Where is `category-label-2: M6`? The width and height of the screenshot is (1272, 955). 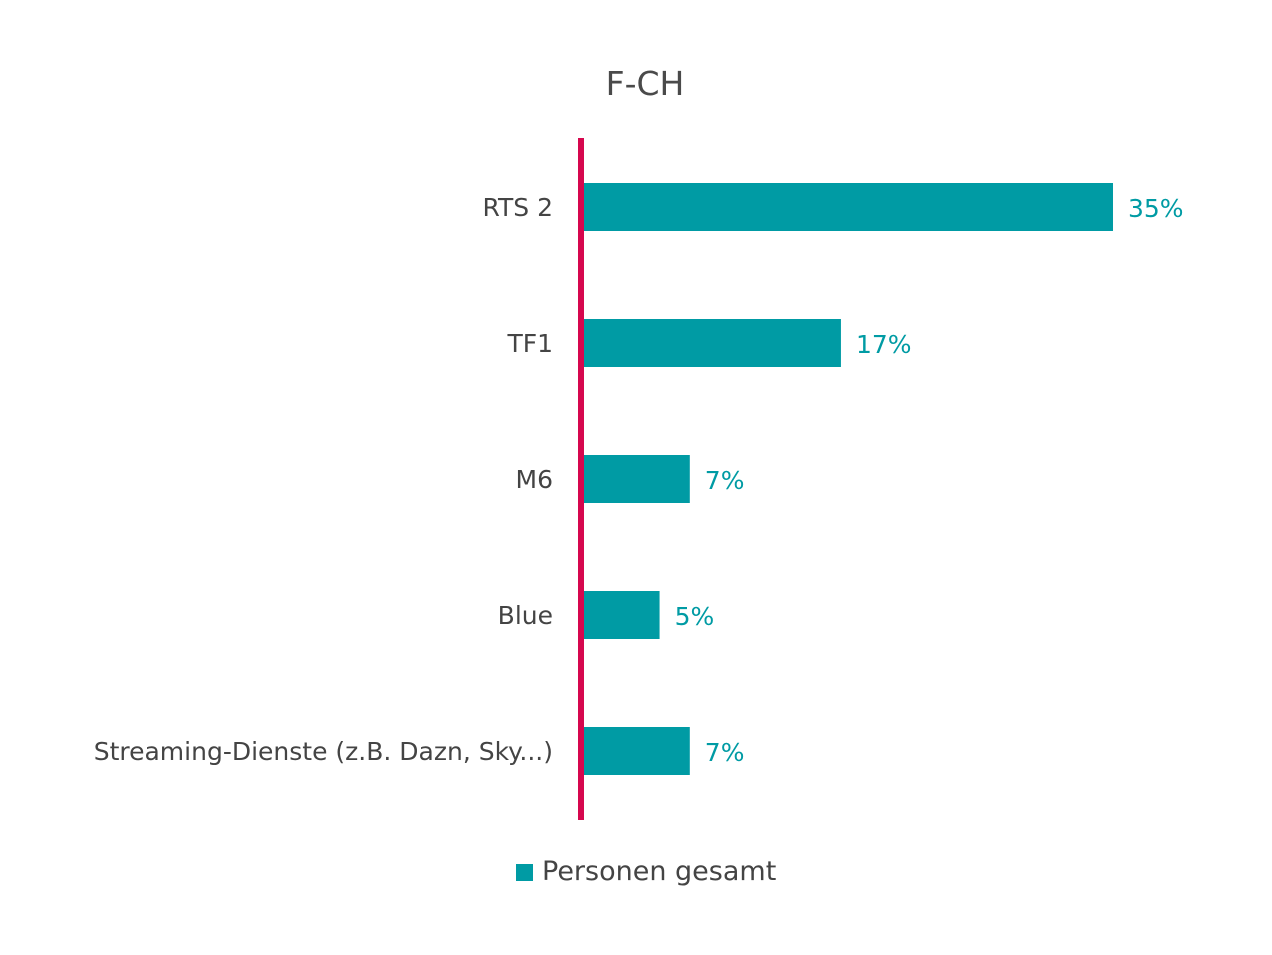
category-label-2: M6 is located at coordinates (534, 479).